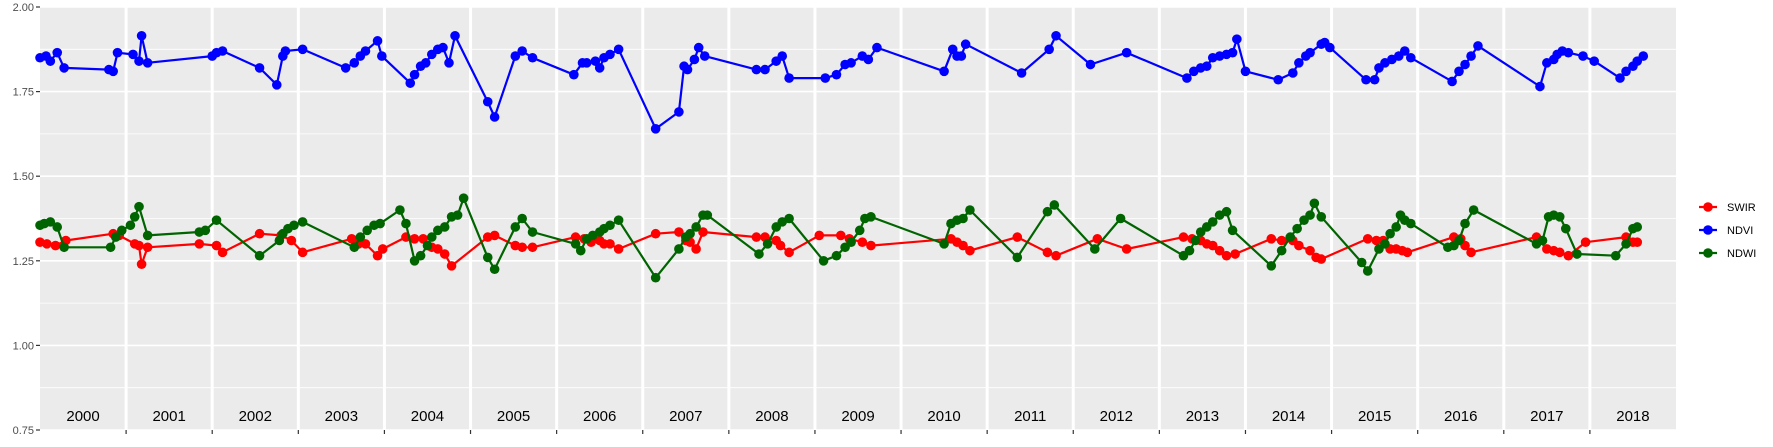  What do you see at coordinates (255, 416) in the screenshot?
I see `year-label: 2002` at bounding box center [255, 416].